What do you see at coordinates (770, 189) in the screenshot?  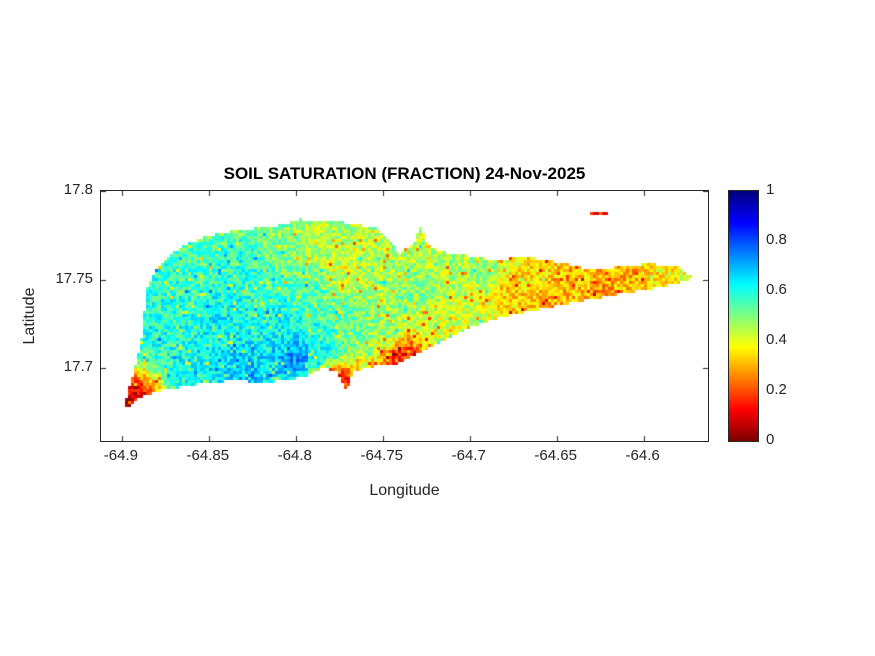 I see `colorbar-tick-label: 1` at bounding box center [770, 189].